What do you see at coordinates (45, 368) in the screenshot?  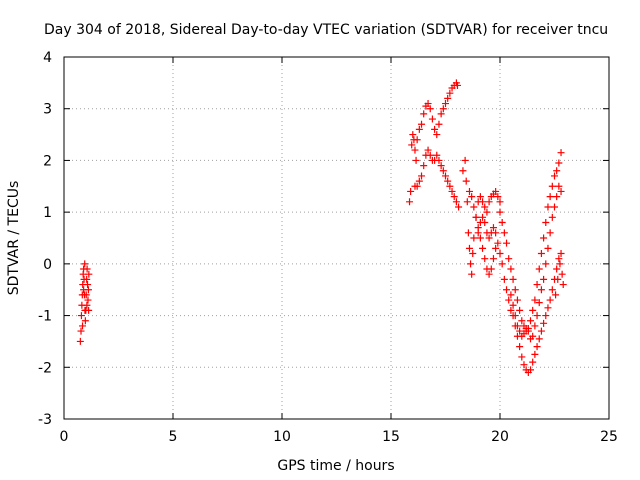 I see `y-tick-label: -2` at bounding box center [45, 368].